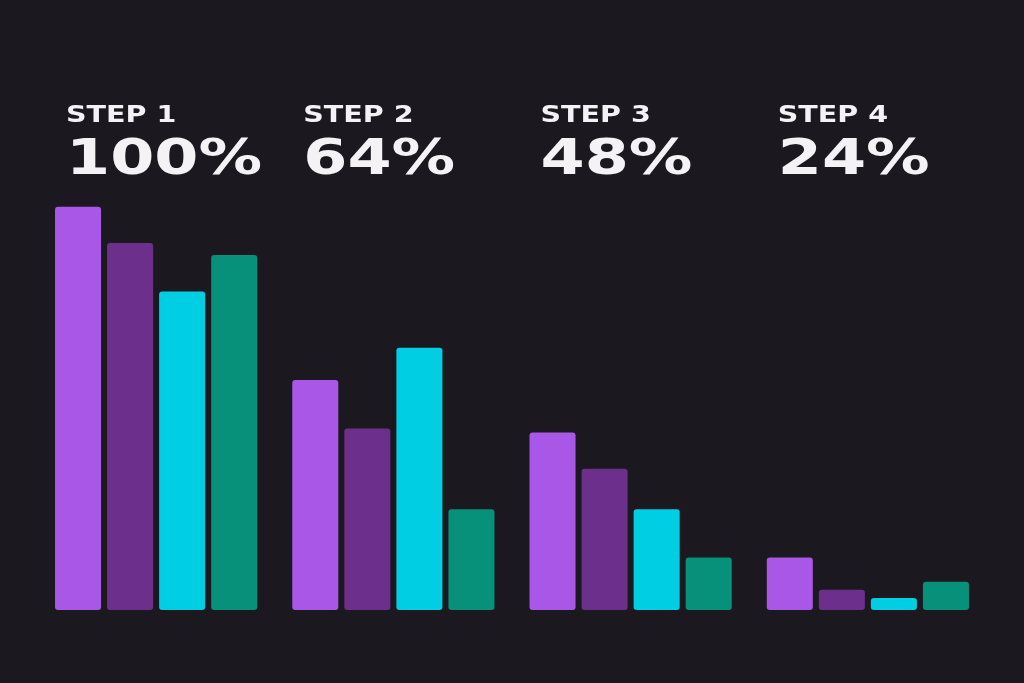  Describe the element at coordinates (358, 113) in the screenshot. I see `x-tick-label: STEP 2` at that location.